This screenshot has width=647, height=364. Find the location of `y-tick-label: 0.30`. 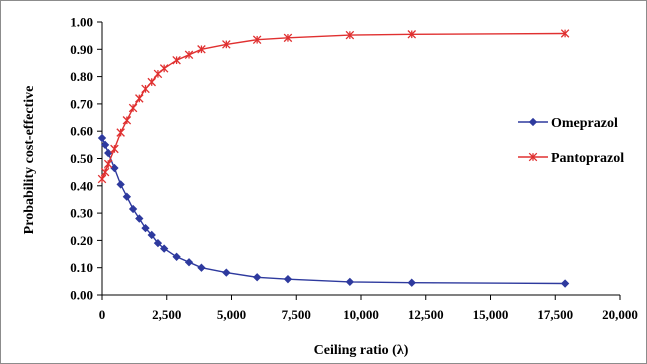

y-tick-label: 0.30 is located at coordinates (81, 213).